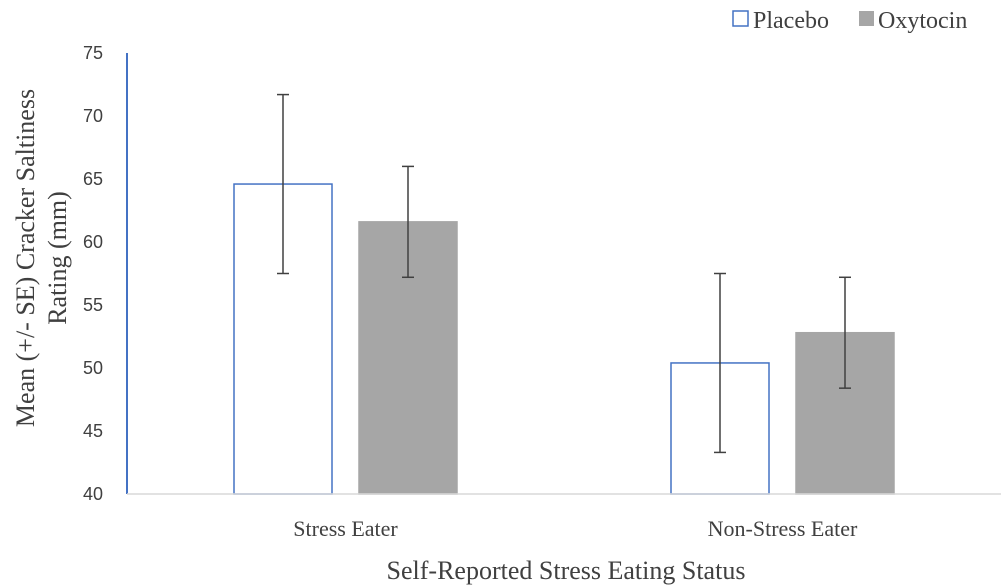 The height and width of the screenshot is (585, 1001). What do you see at coordinates (783, 528) in the screenshot?
I see `x-tick-label: Non-Stress Eater` at bounding box center [783, 528].